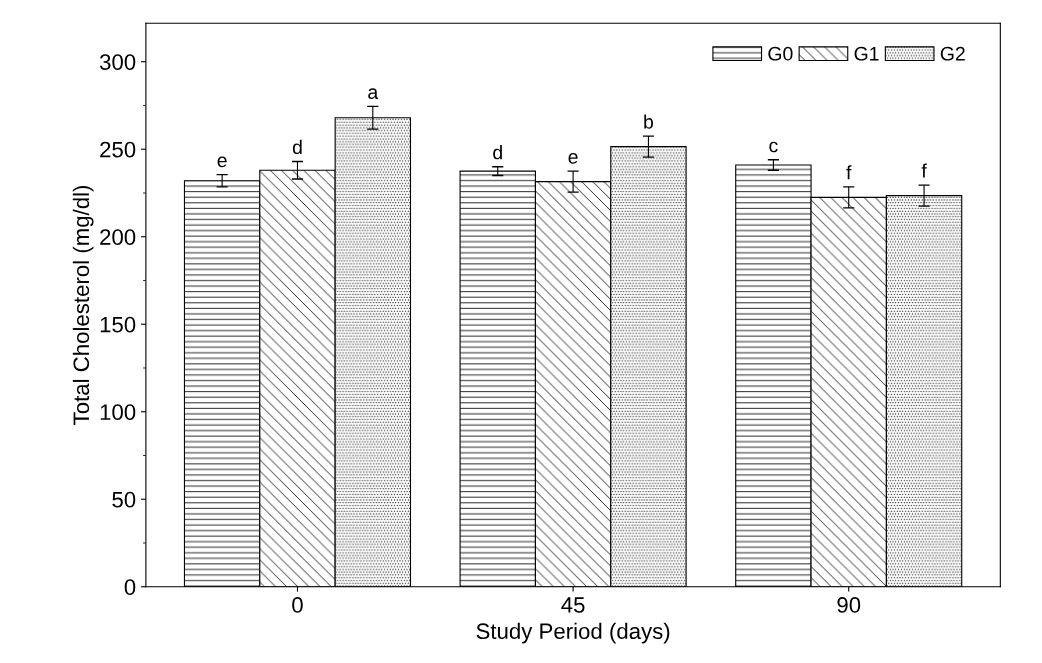 This screenshot has height=663, width=1042. I want to click on x-tick-label: 45, so click(573, 605).